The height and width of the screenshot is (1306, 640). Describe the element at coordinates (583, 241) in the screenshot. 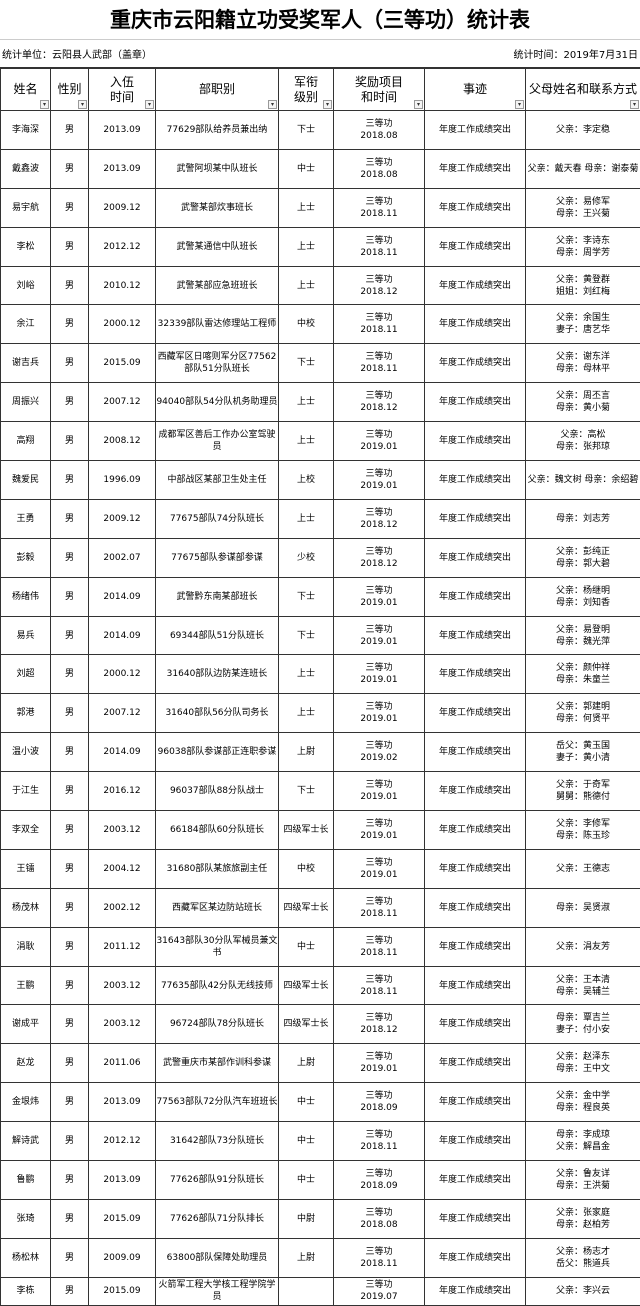

I see `cell-contacts-text: 父亲：李诗东` at that location.